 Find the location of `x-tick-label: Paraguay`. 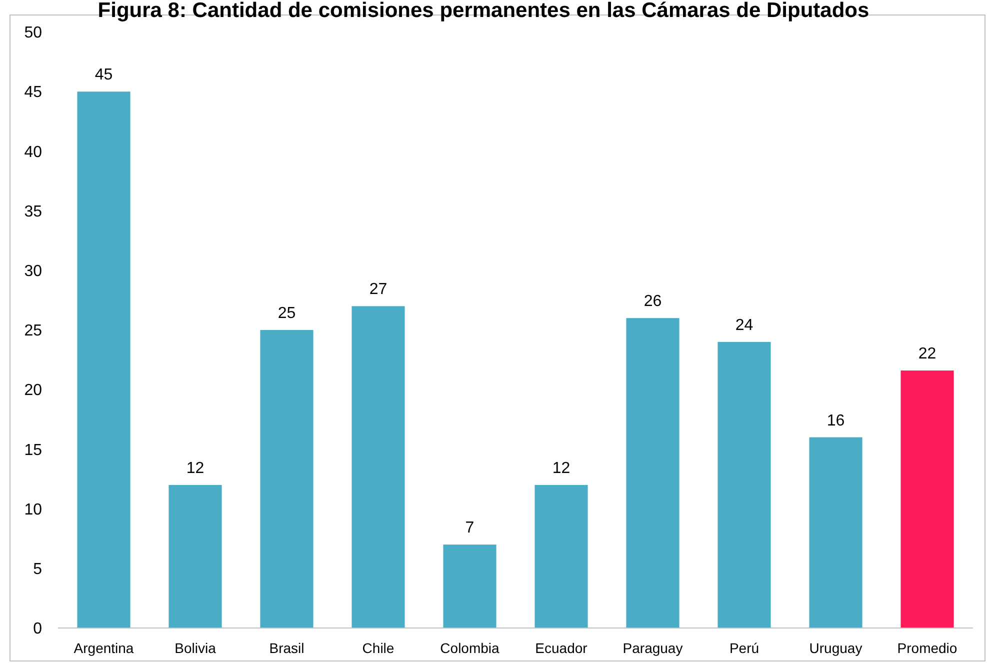

x-tick-label: Paraguay is located at coordinates (652, 648).